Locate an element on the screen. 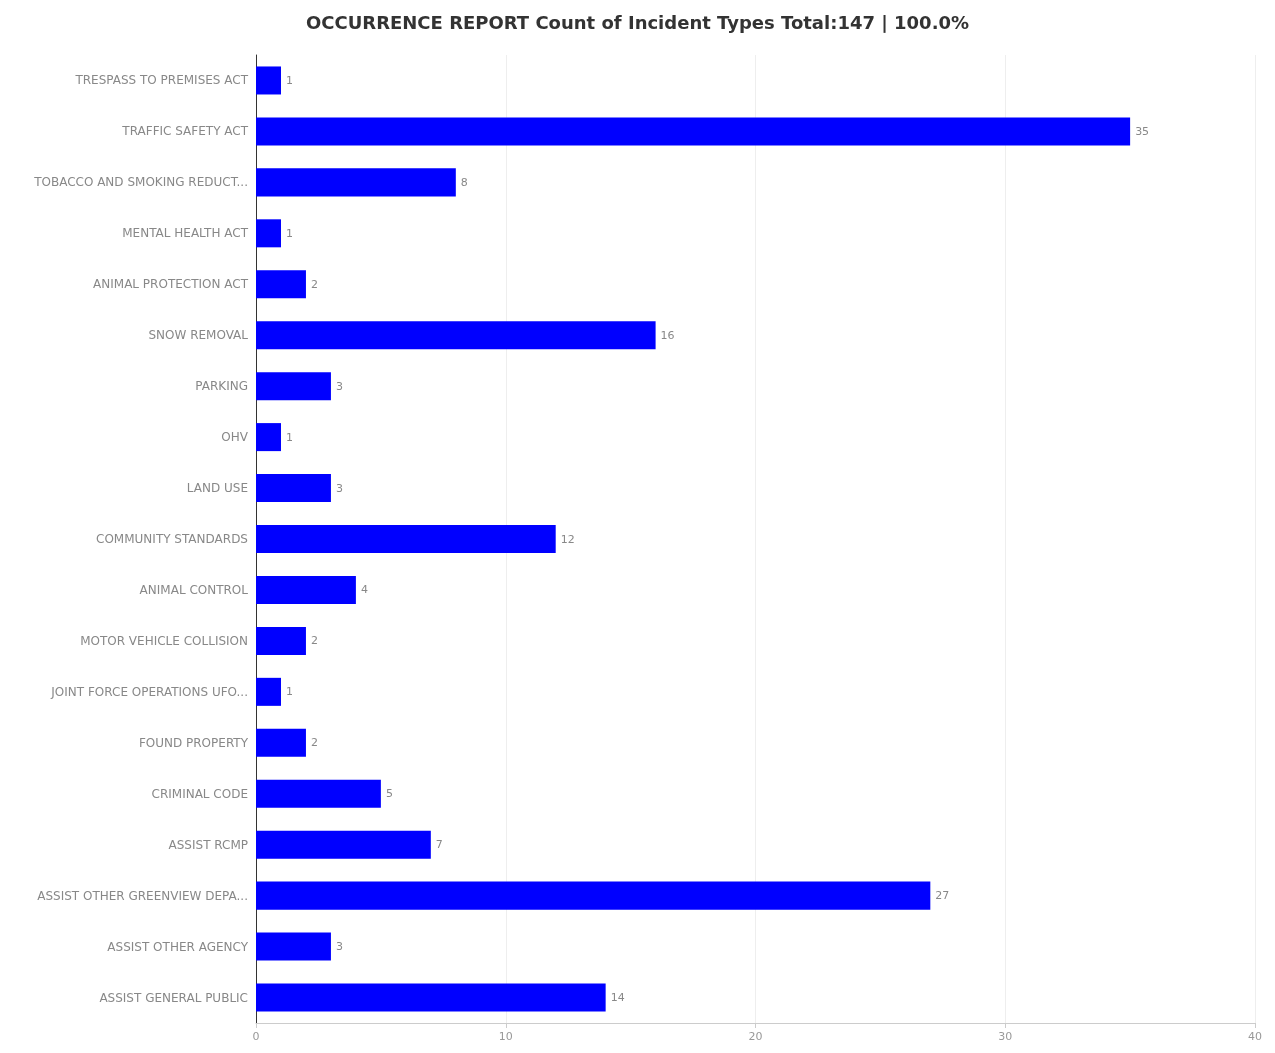  y-tick-label: MOTOR VEHICLE COLLISION is located at coordinates (164, 640).